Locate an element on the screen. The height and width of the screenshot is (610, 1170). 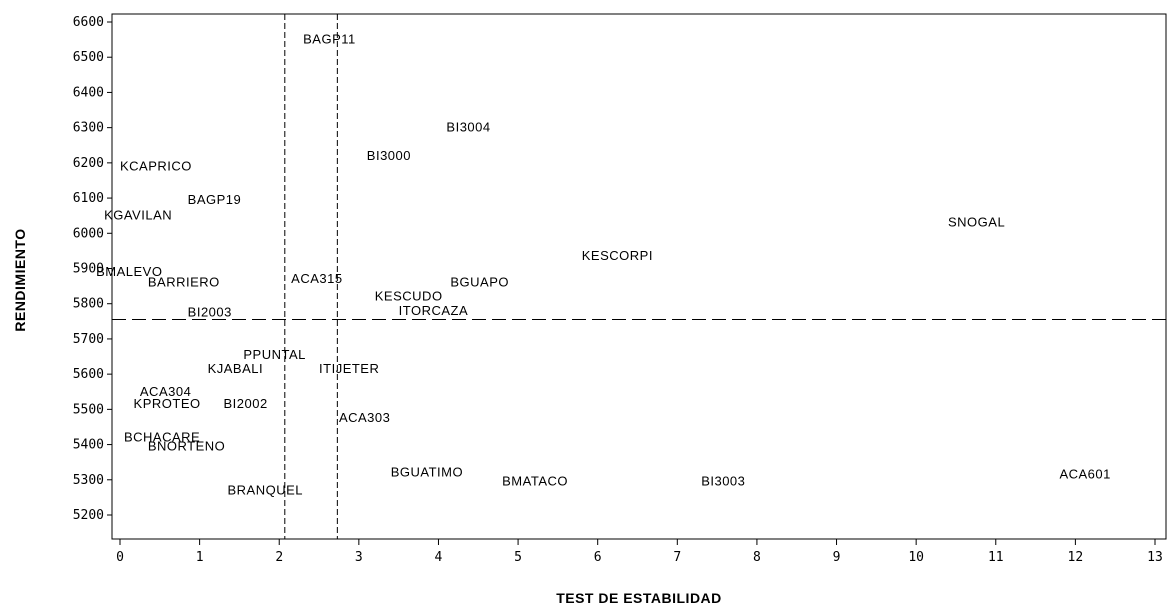
x-tick-label: 2 is located at coordinates (279, 557).